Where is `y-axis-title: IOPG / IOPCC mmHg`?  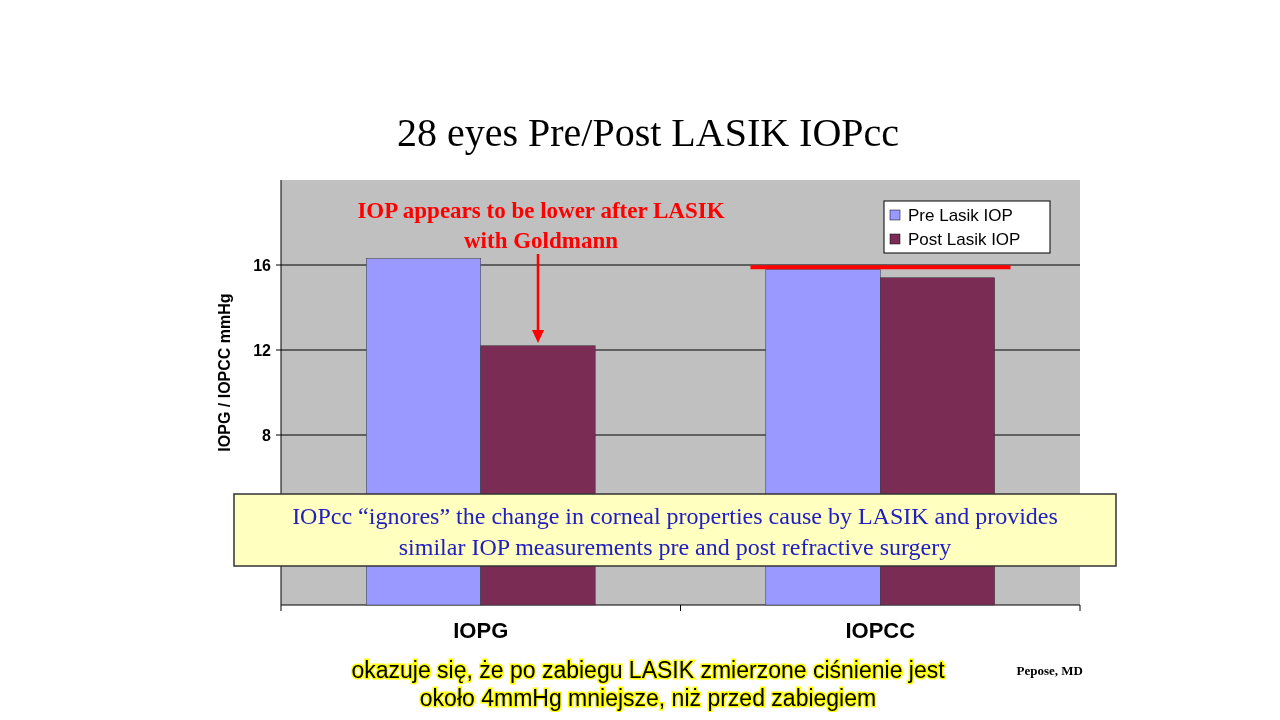
y-axis-title: IOPG / IOPCC mmHg is located at coordinates (224, 372).